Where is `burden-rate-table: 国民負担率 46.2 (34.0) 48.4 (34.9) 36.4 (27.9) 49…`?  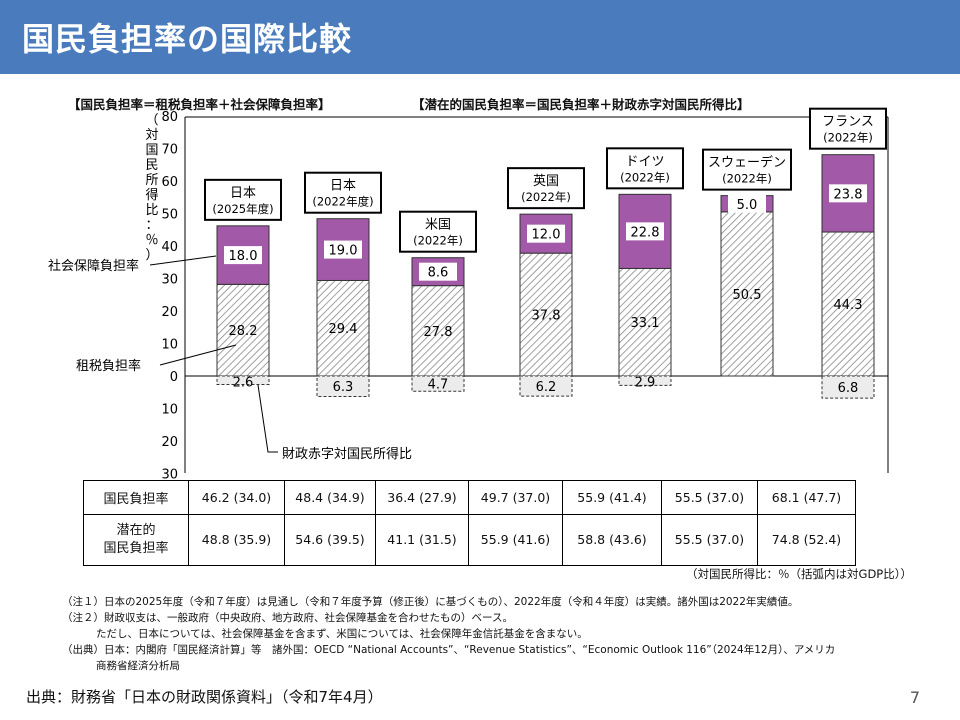 burden-rate-table: 国民負担率 46.2 (34.0) 48.4 (34.9) 36.4 (27.9) 49… is located at coordinates (469, 523).